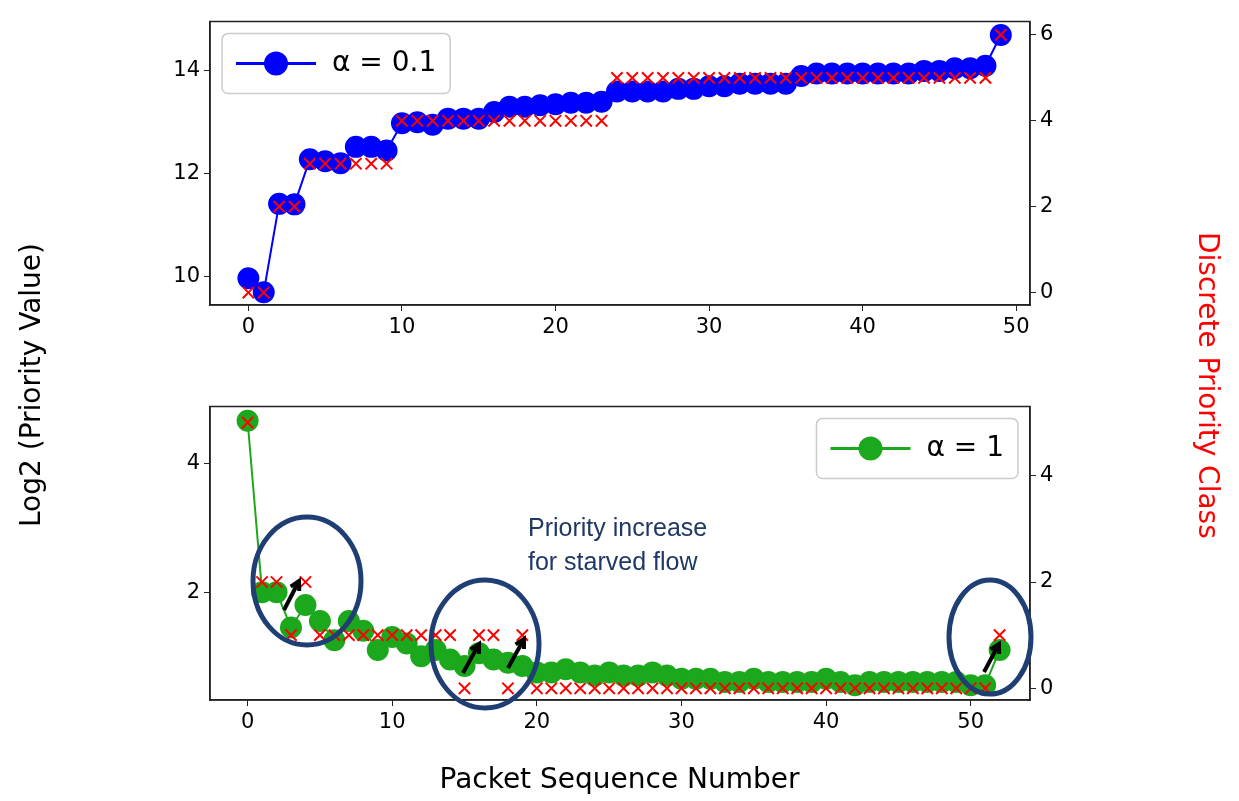 The width and height of the screenshot is (1239, 801). What do you see at coordinates (619, 778) in the screenshot?
I see `x-axis-title: Packet Sequence Number` at bounding box center [619, 778].